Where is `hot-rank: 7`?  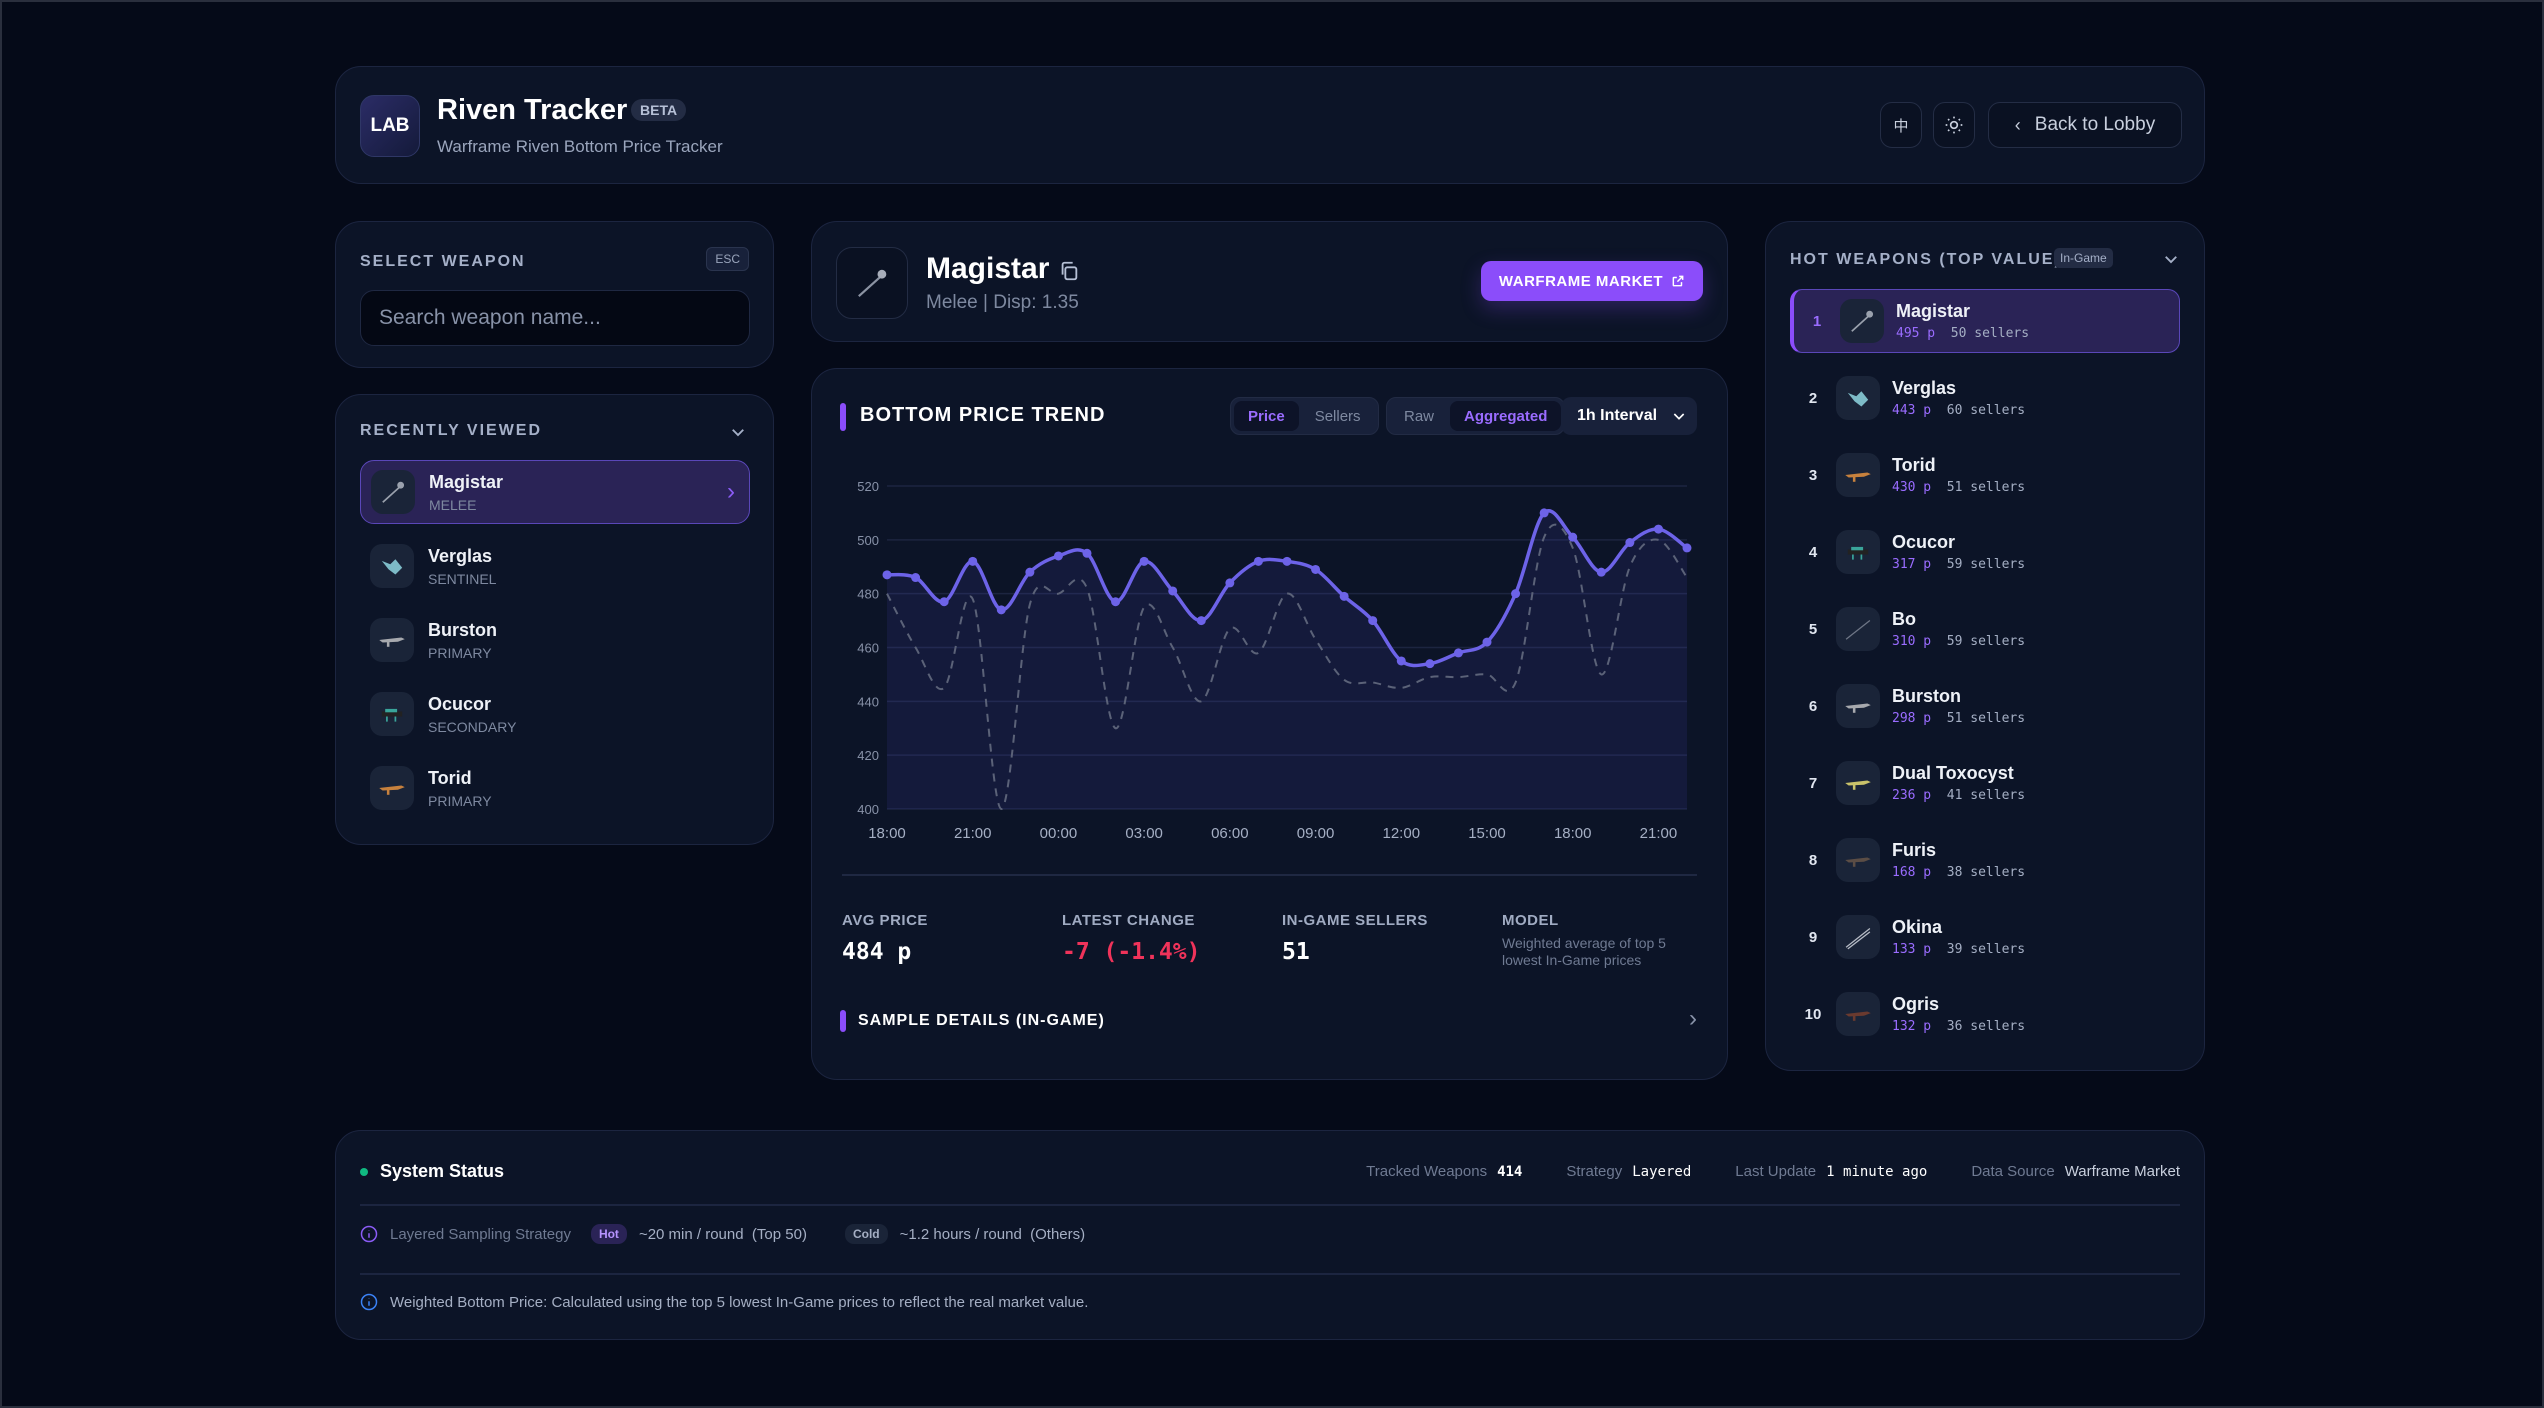
hot-rank: 7 is located at coordinates (1813, 783).